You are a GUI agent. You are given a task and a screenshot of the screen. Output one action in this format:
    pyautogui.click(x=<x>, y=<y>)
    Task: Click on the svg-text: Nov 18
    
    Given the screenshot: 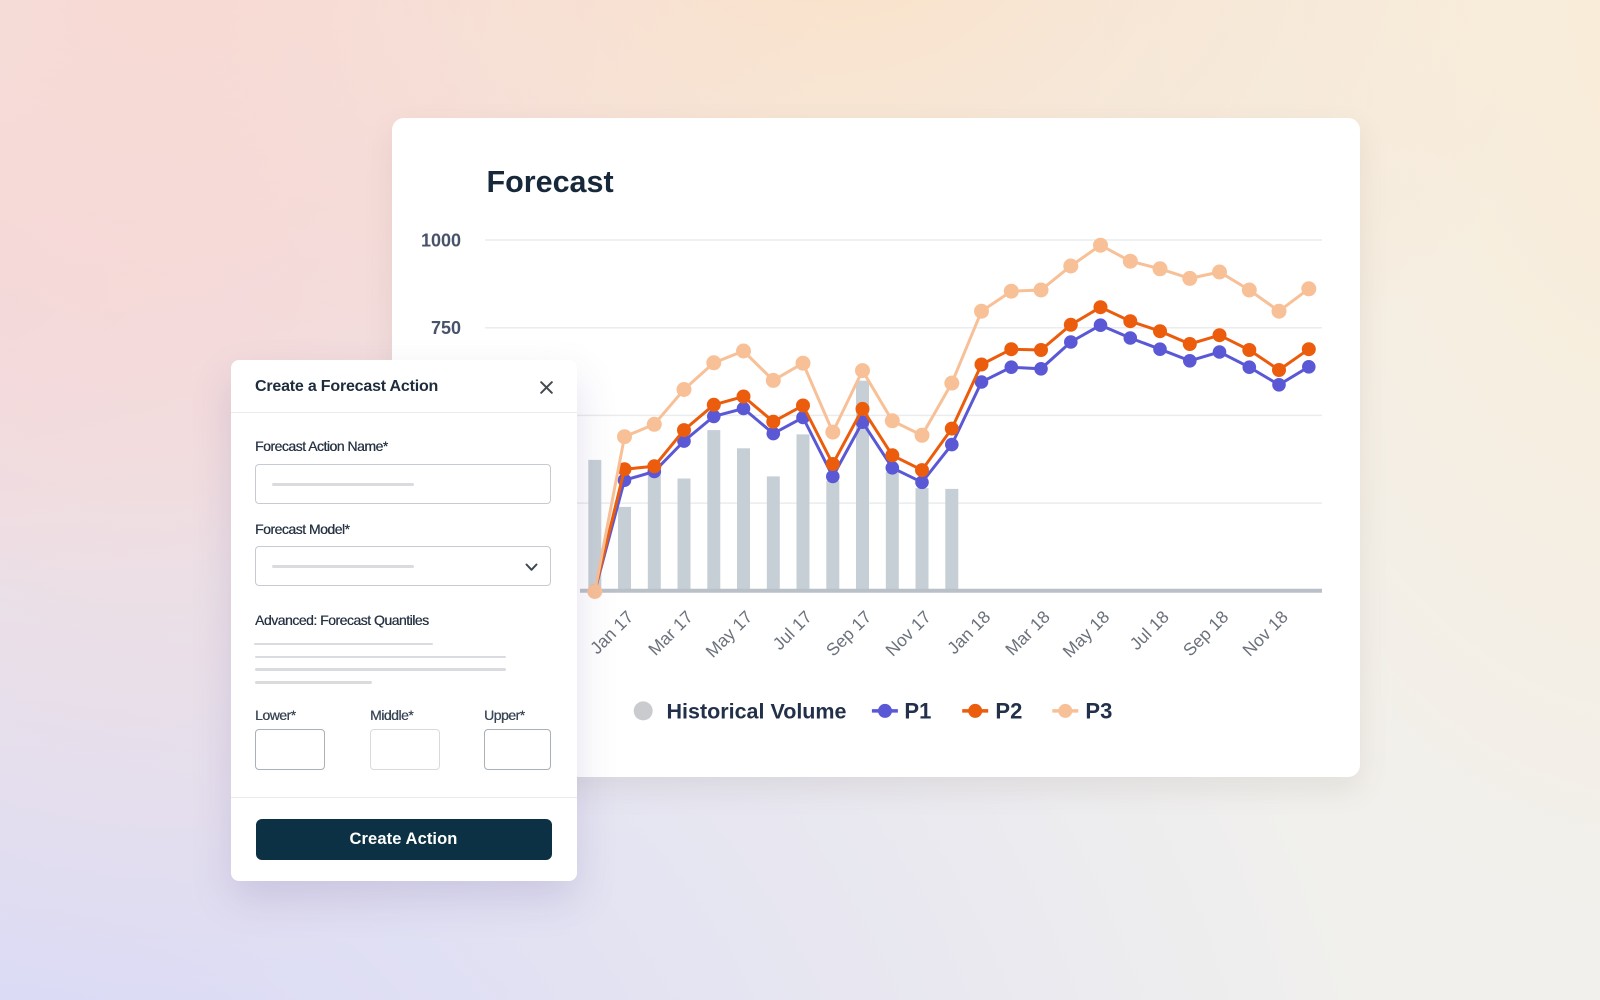 What is the action you would take?
    pyautogui.click(x=1264, y=633)
    